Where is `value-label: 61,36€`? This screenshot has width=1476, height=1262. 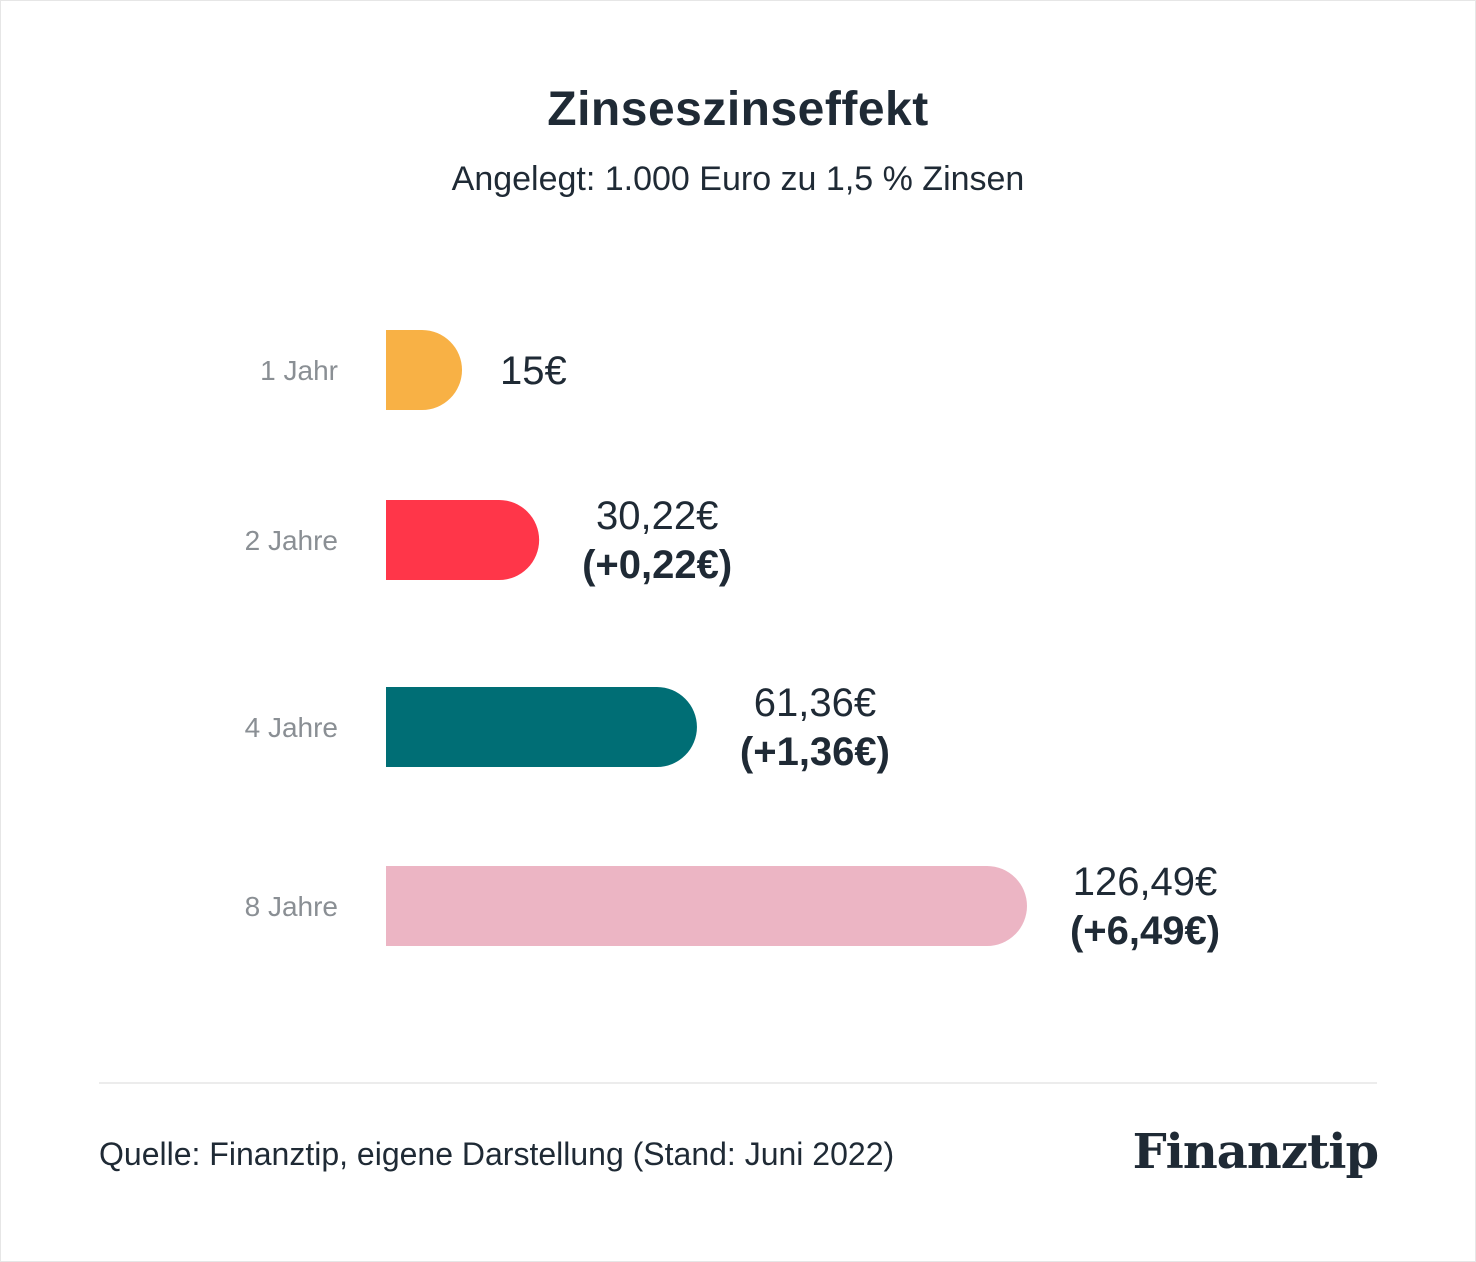 value-label: 61,36€ is located at coordinates (815, 703).